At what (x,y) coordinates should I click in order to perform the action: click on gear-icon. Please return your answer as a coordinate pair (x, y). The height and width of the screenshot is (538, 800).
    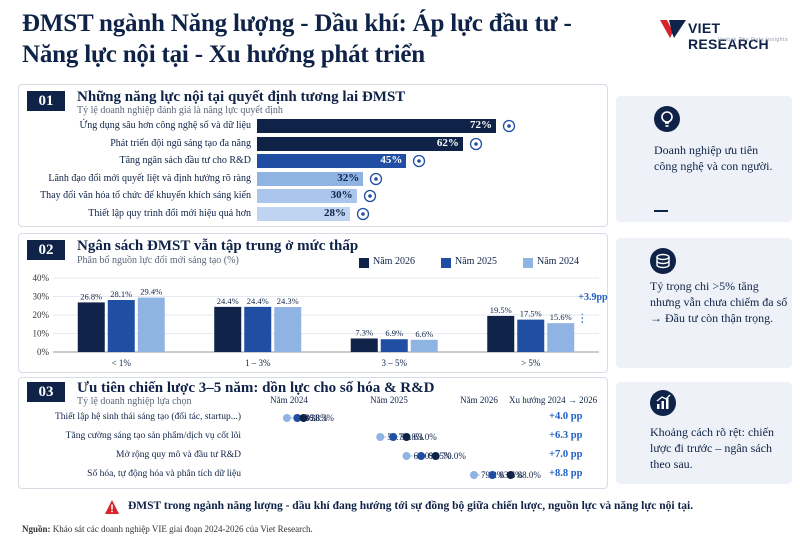
    Looking at the image, I should click on (363, 214).